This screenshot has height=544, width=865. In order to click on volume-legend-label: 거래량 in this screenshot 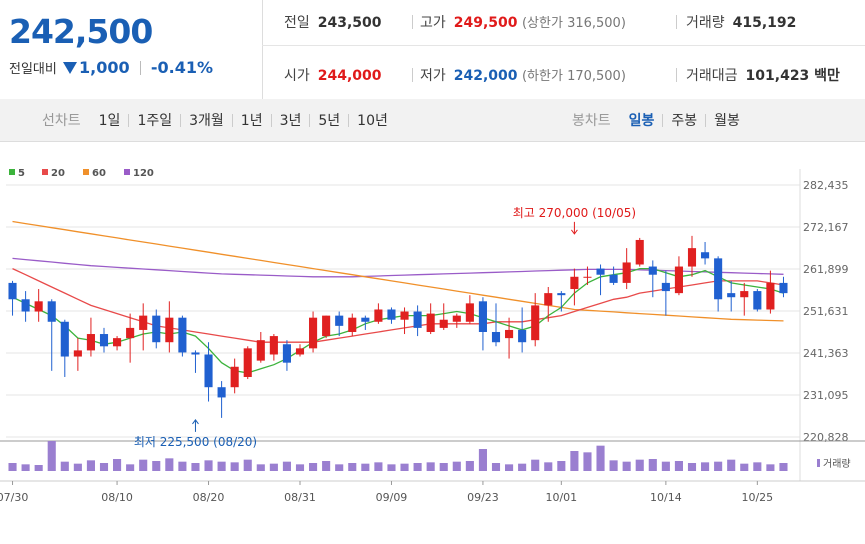, I will do `click(837, 464)`.